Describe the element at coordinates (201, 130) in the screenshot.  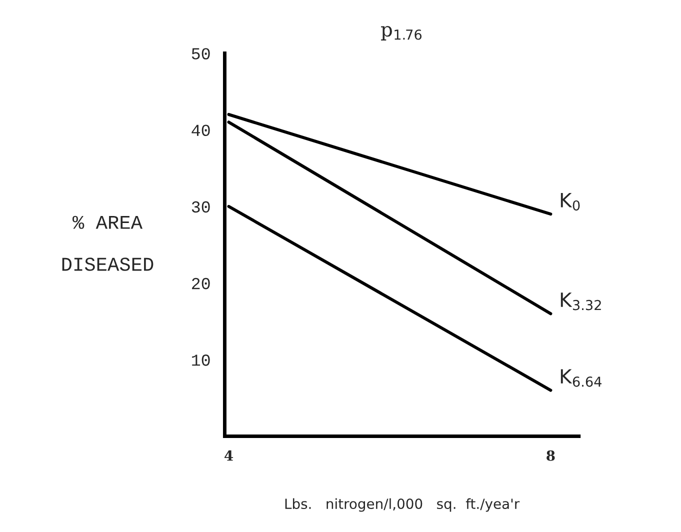
I see `y-tick-label: 40` at that location.